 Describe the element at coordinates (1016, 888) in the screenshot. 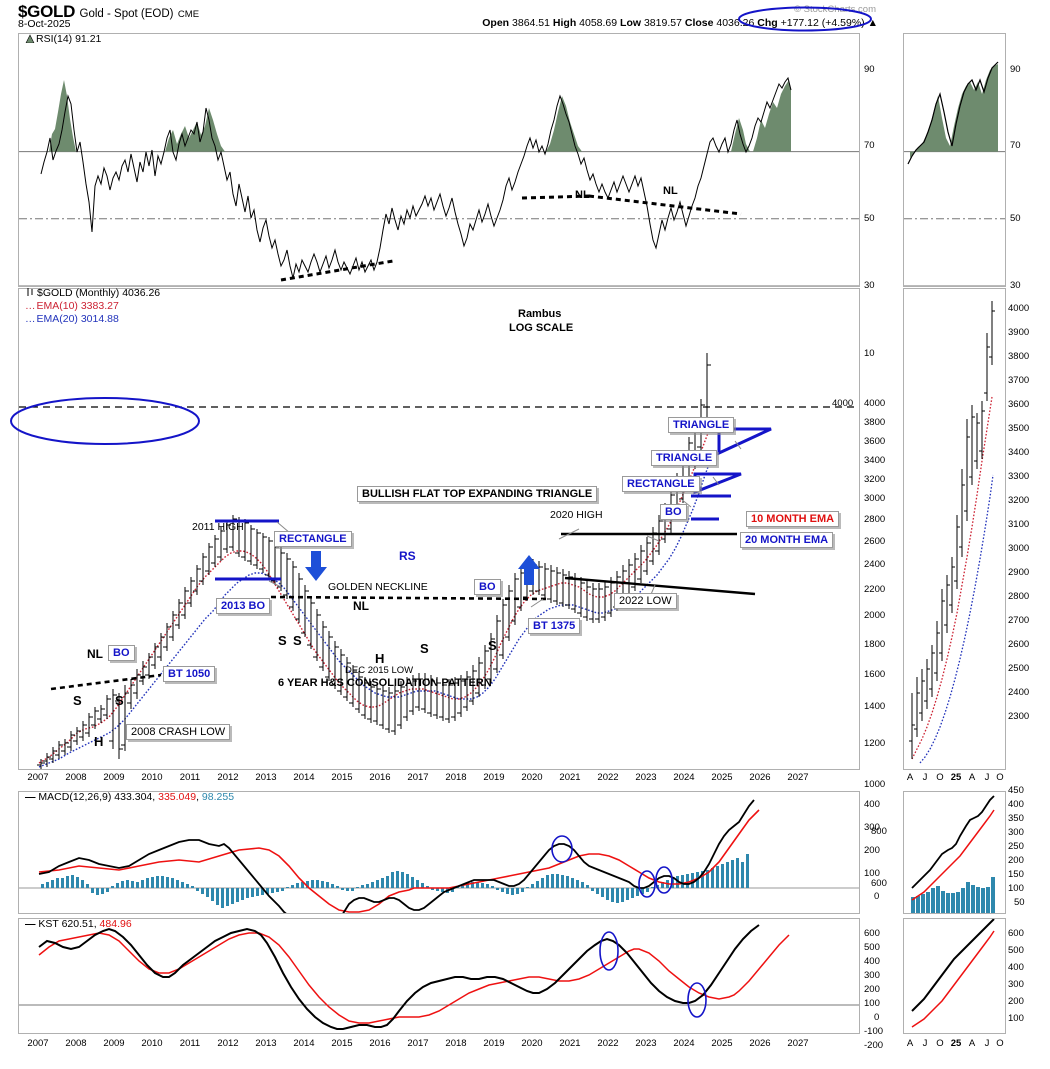

I see `mini-macd-tick-100: 100` at that location.